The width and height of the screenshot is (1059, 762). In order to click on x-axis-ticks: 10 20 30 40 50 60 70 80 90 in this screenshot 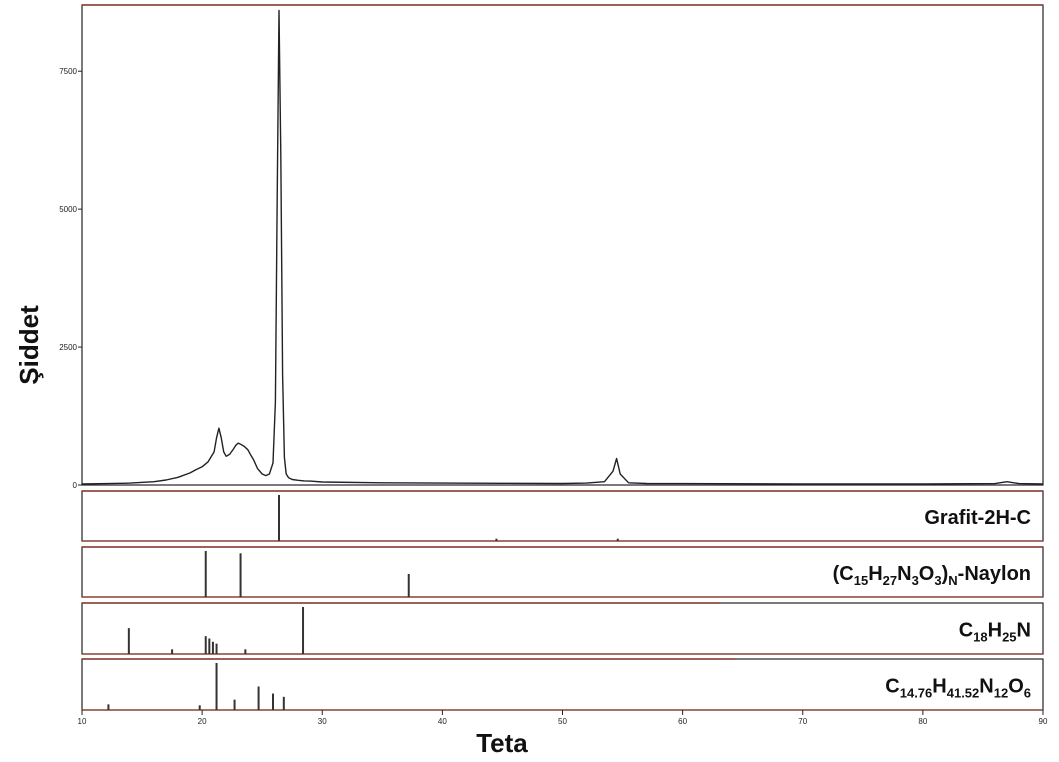, I will do `click(563, 718)`.